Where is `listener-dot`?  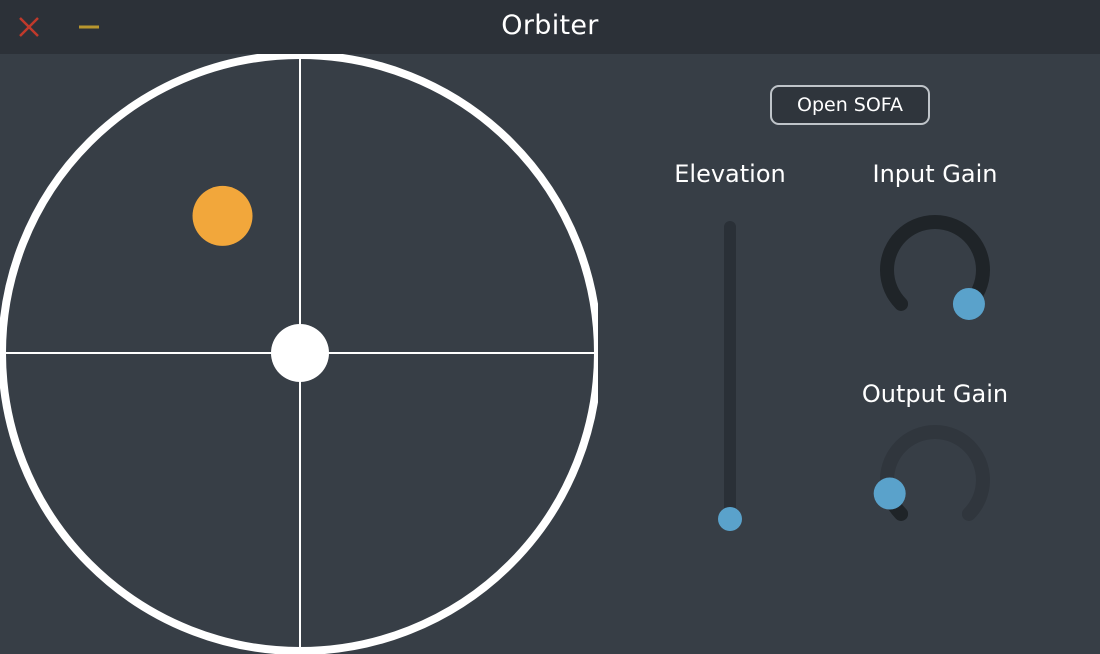 listener-dot is located at coordinates (300, 353).